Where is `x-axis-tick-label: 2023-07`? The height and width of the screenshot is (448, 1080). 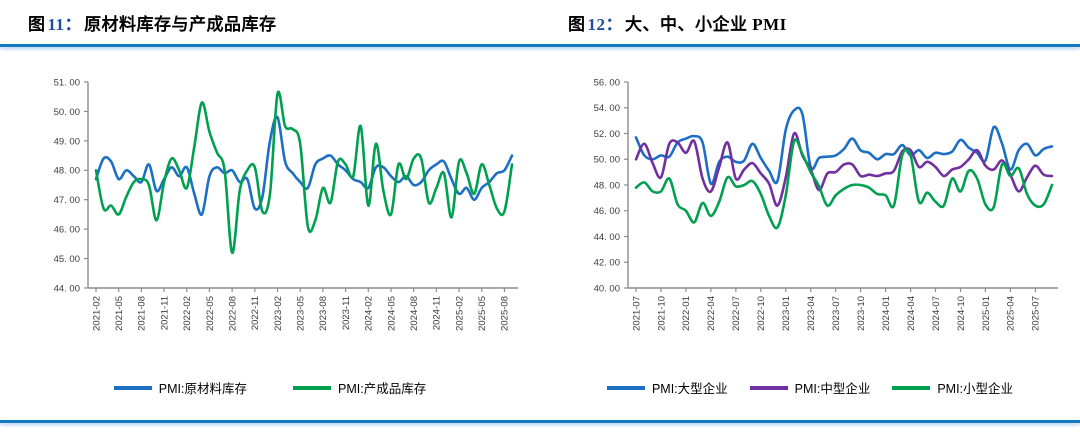
x-axis-tick-label: 2023-07 is located at coordinates (836, 313).